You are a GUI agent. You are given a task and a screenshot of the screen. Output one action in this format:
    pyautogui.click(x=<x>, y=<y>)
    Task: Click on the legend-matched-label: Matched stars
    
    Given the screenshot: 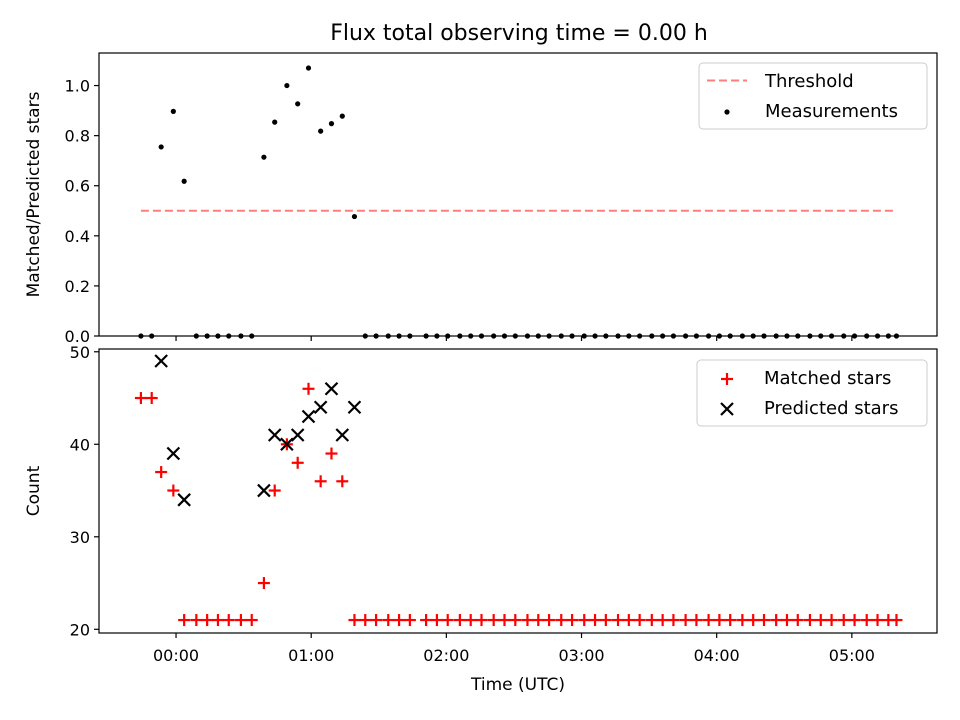 What is the action you would take?
    pyautogui.click(x=827, y=378)
    